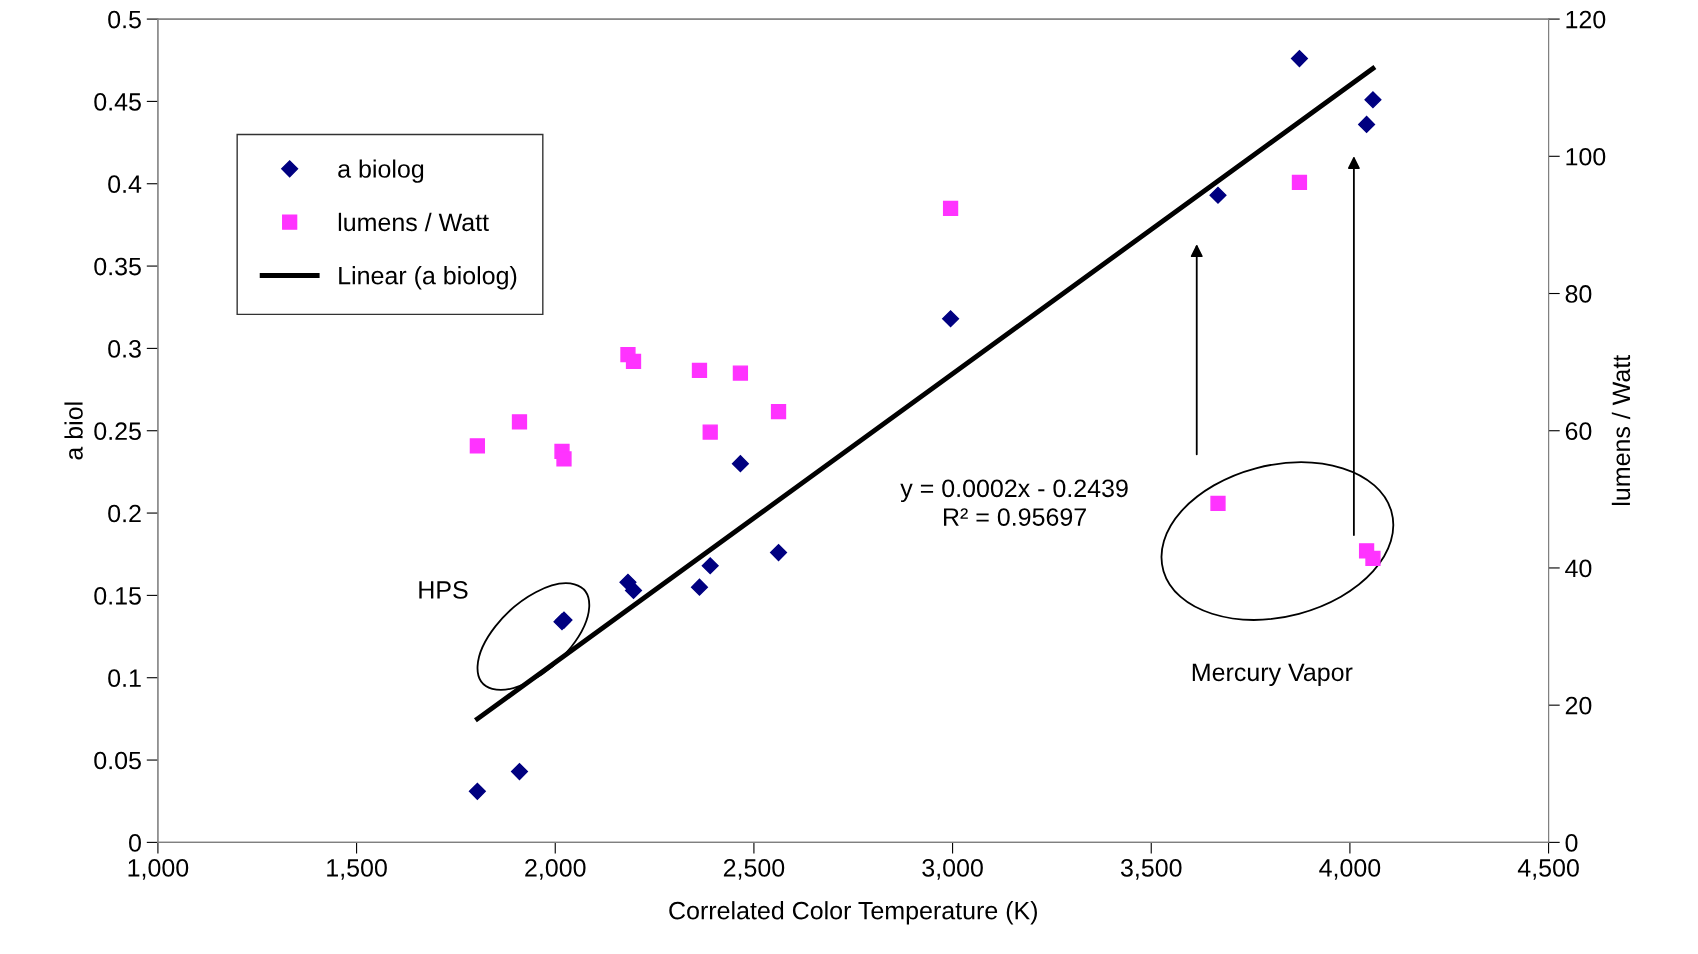  What do you see at coordinates (1586, 156) in the screenshot?
I see `y2-tick-label: 100` at bounding box center [1586, 156].